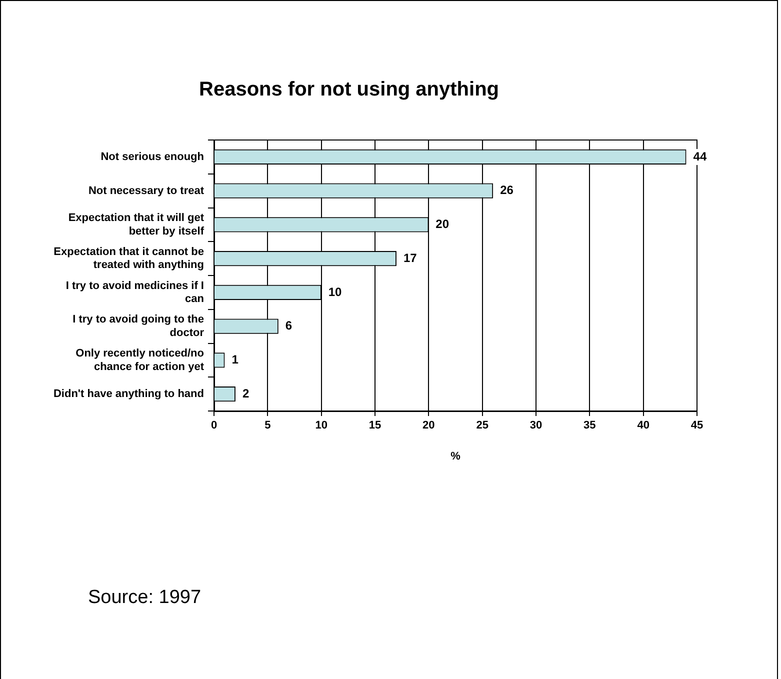 This screenshot has width=781, height=679. What do you see at coordinates (321, 426) in the screenshot?
I see `x-tick-label: 10` at bounding box center [321, 426].